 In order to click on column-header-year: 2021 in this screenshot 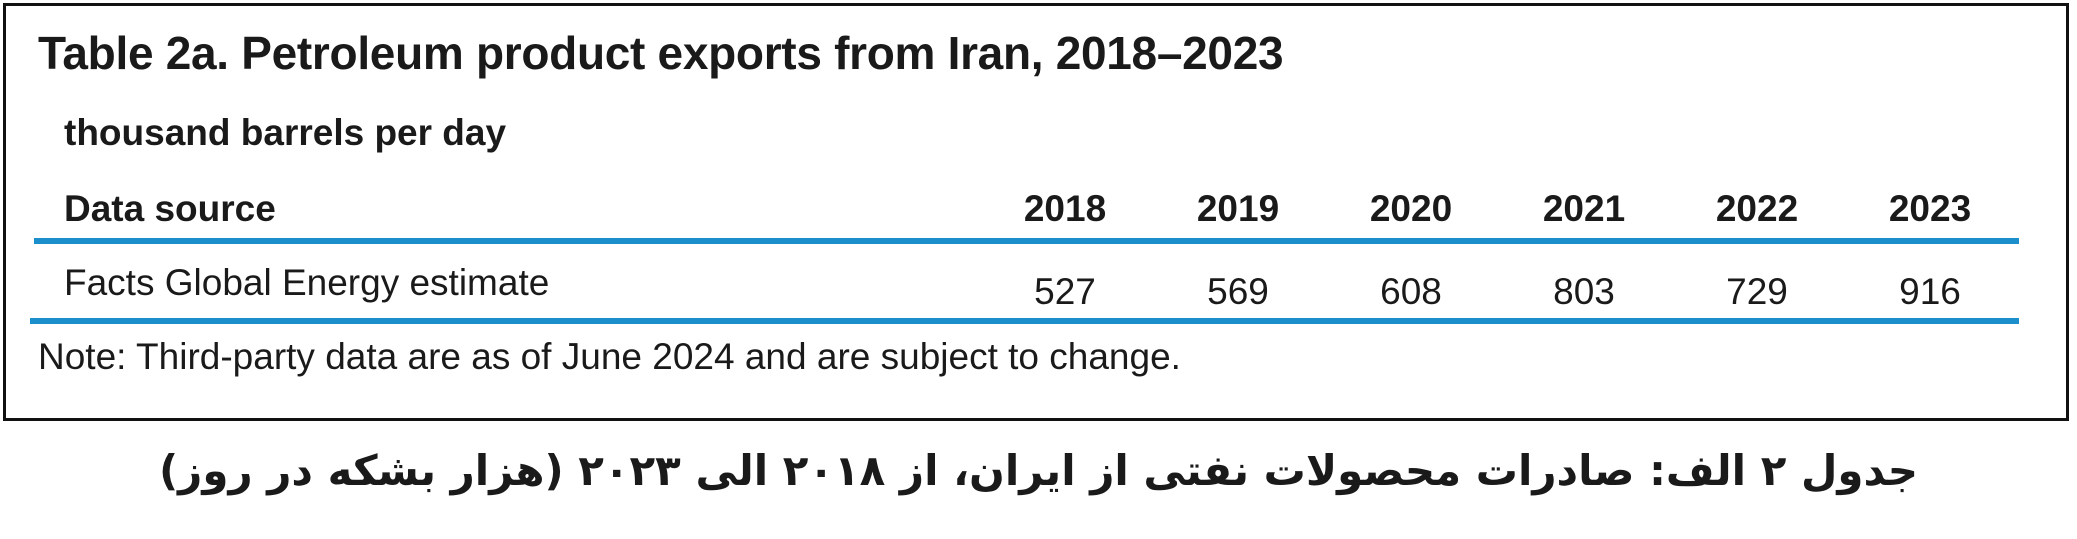, I will do `click(1584, 208)`.